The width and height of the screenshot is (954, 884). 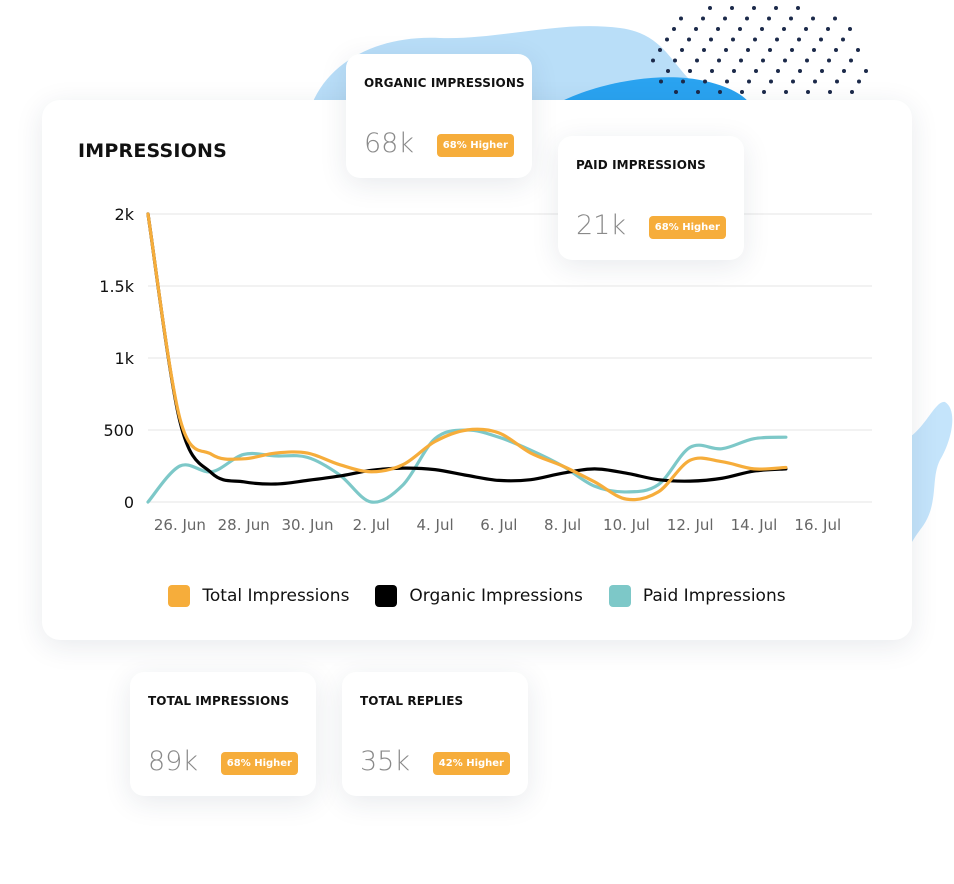 I want to click on stat-value: 35k, so click(x=385, y=761).